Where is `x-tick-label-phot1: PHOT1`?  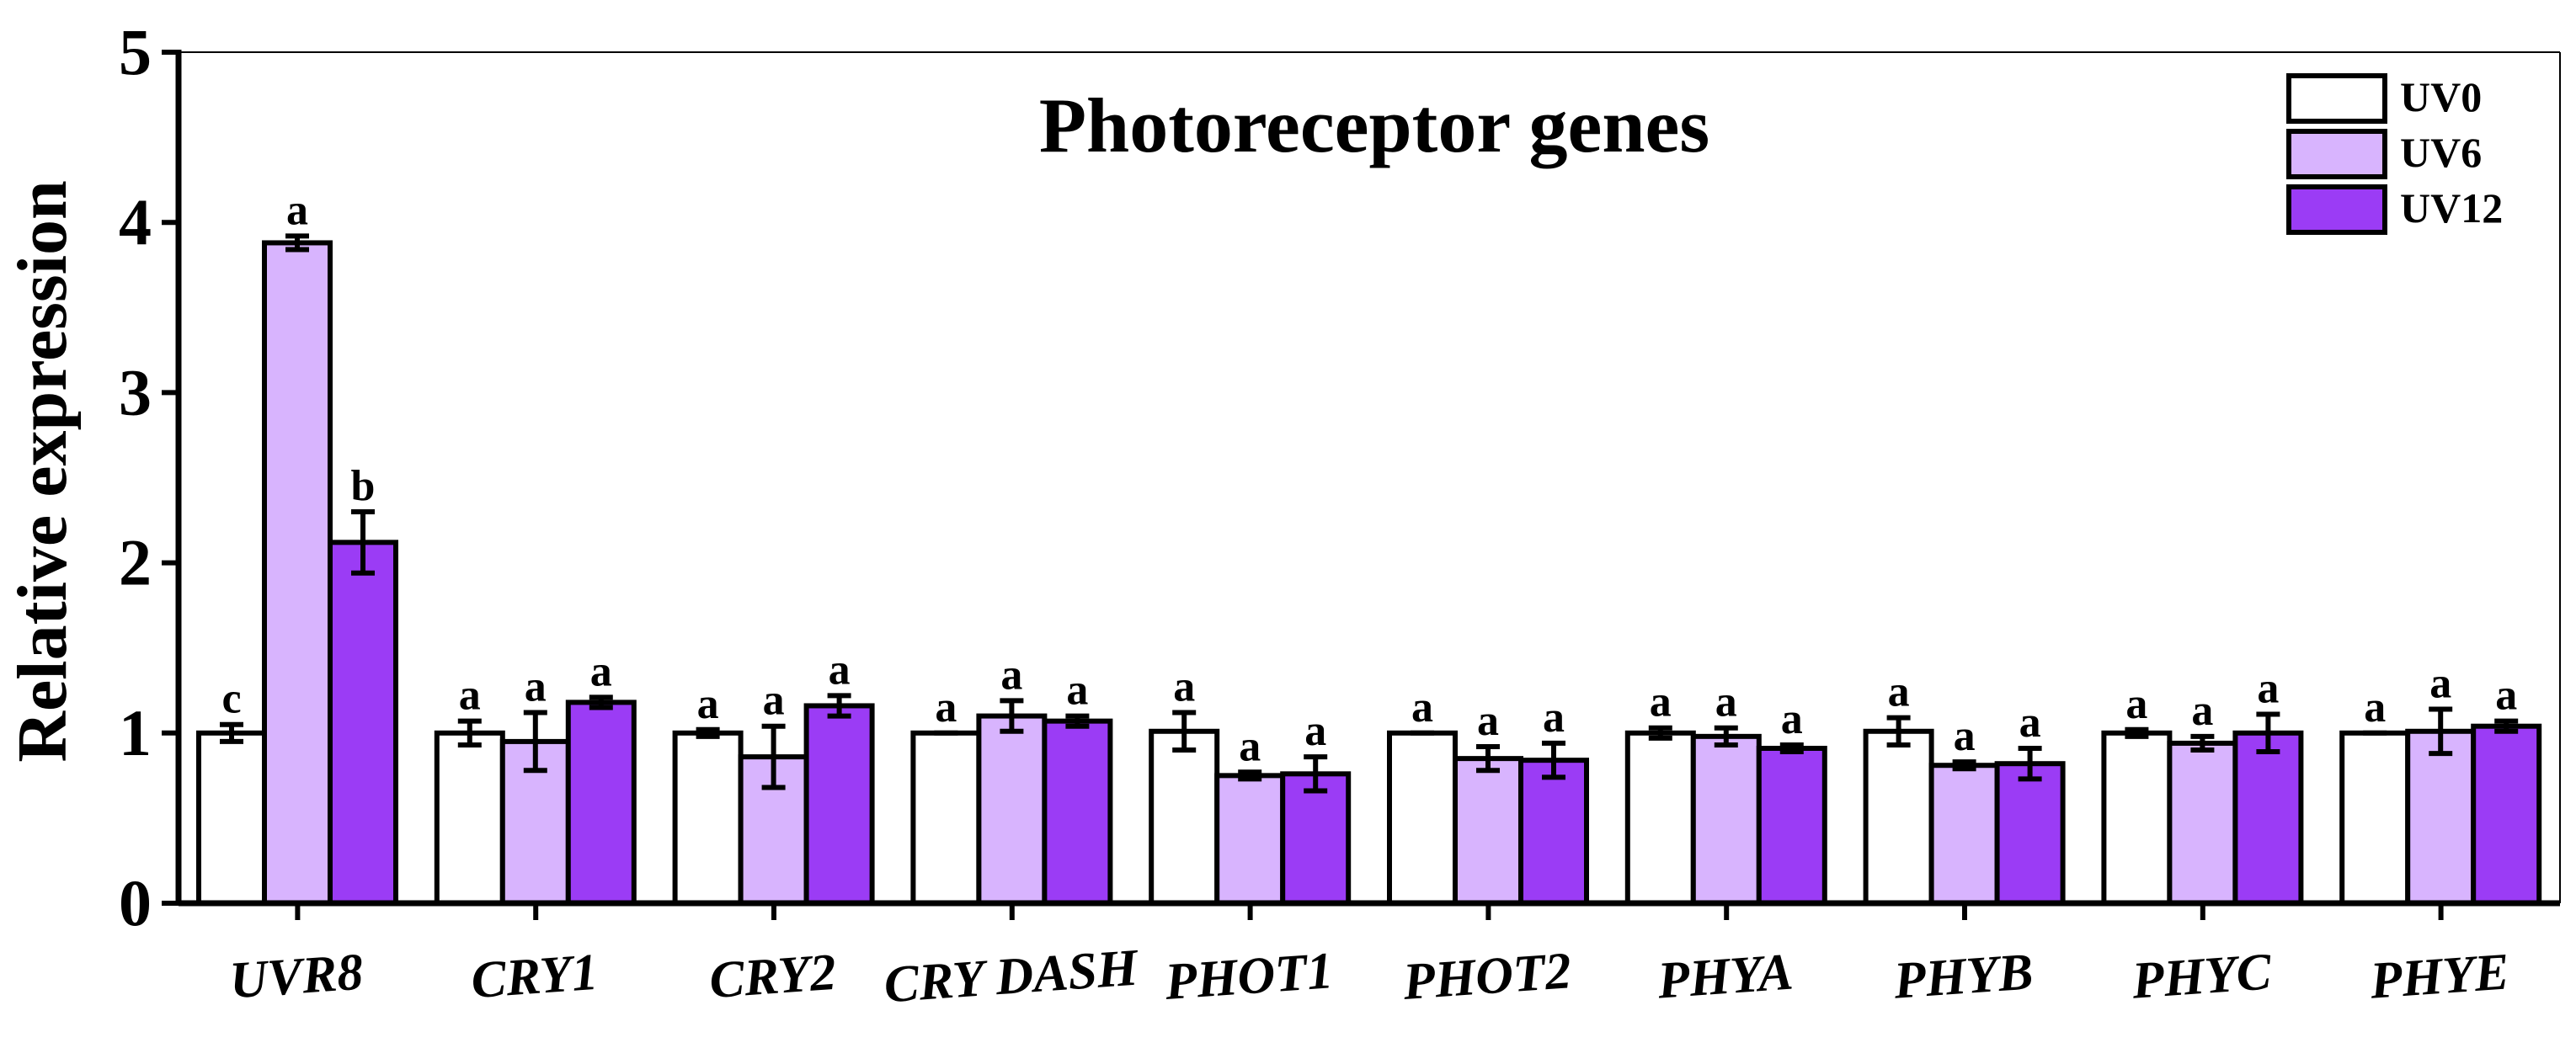
x-tick-label-phot1: PHOT1 is located at coordinates (1248, 976).